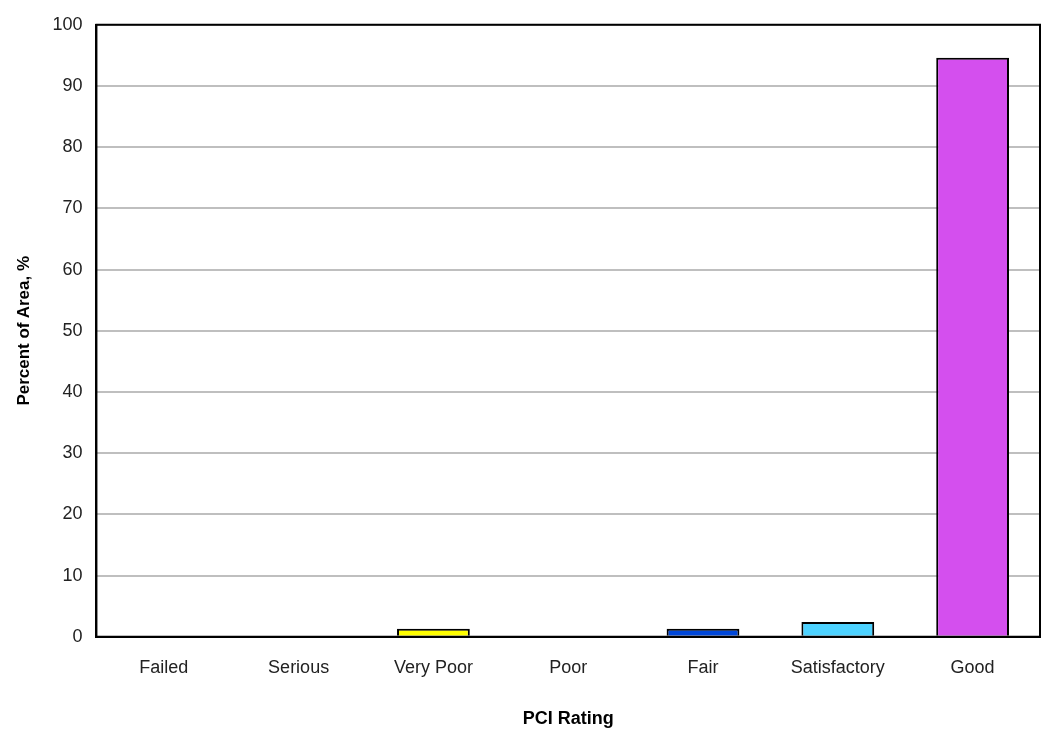  Describe the element at coordinates (72, 84) in the screenshot. I see `y-tick-label: 90` at that location.